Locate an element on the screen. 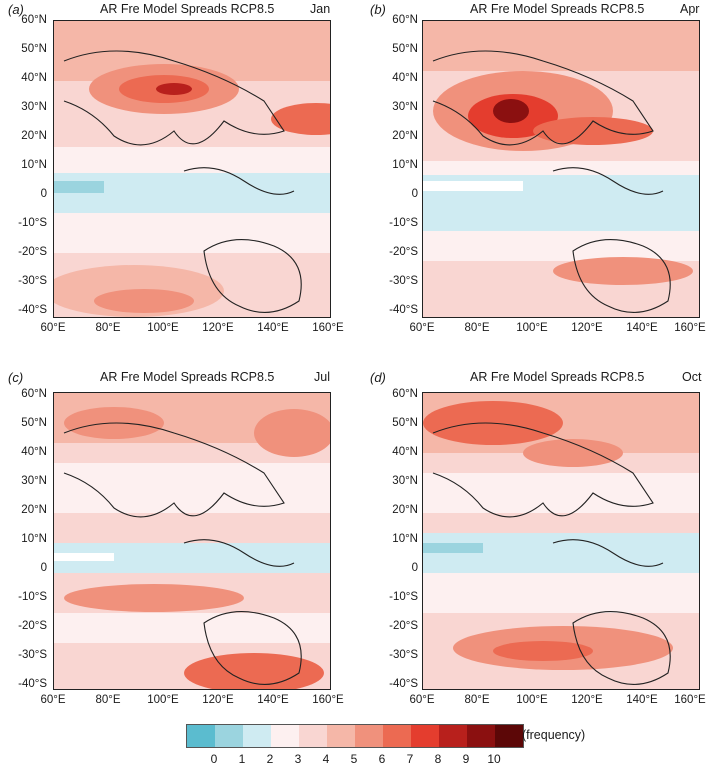 This screenshot has height=766, width=720. colorbar-tick: 9 is located at coordinates (466, 759).